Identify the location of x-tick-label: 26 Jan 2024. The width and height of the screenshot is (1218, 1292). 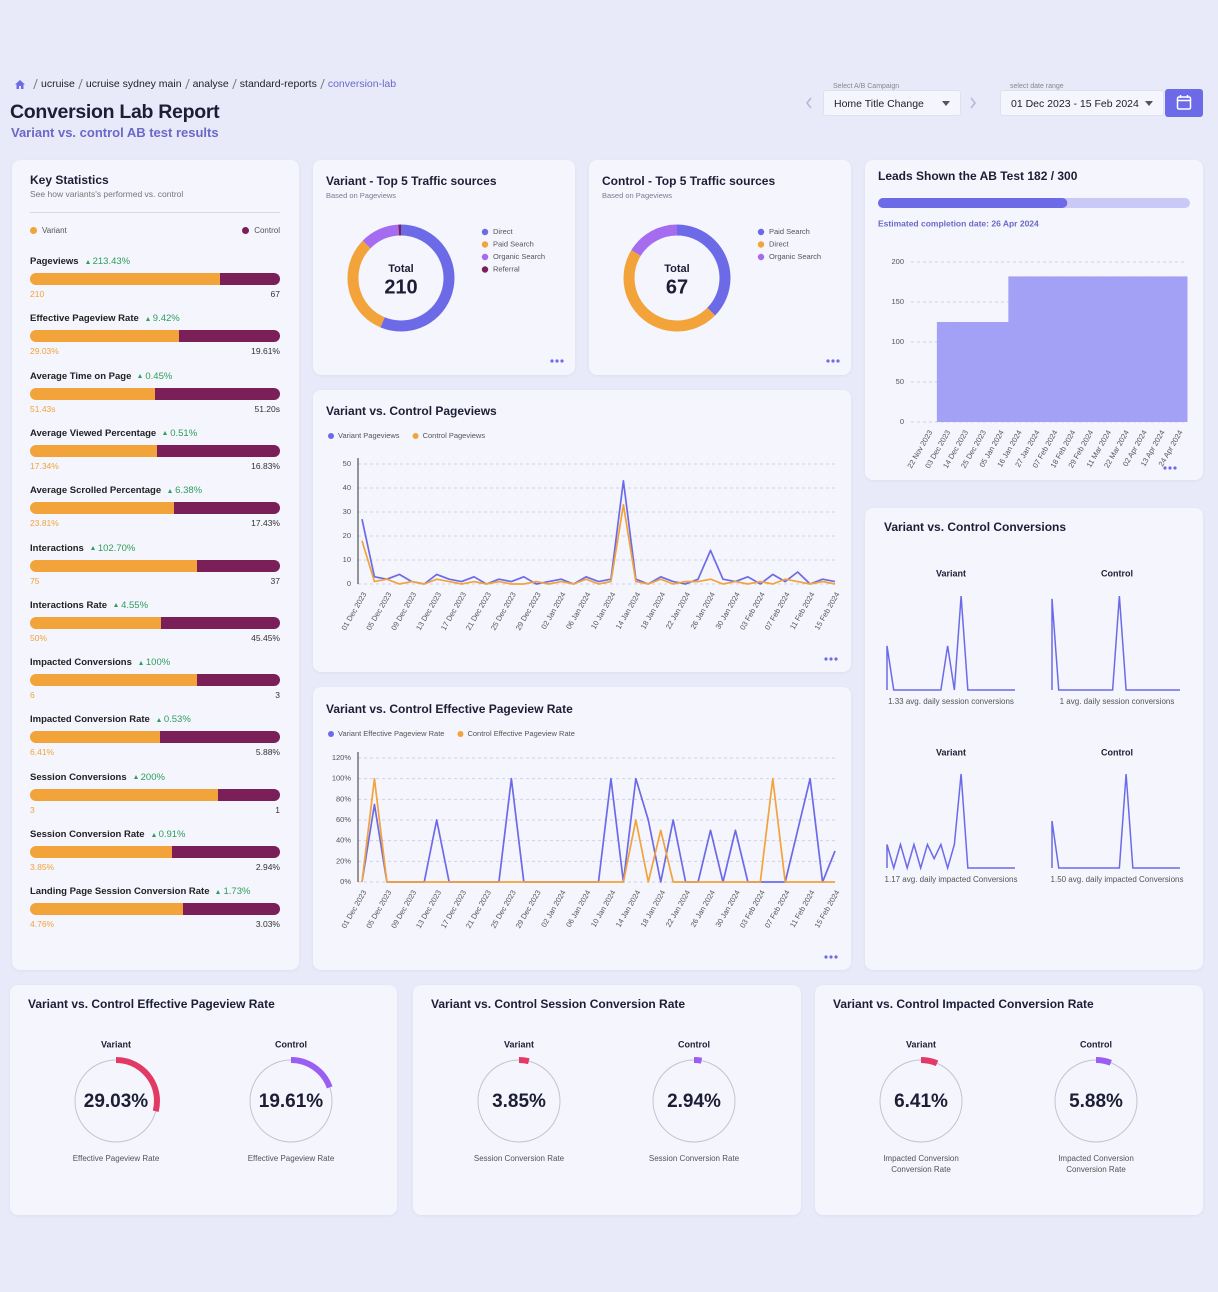
(703, 908).